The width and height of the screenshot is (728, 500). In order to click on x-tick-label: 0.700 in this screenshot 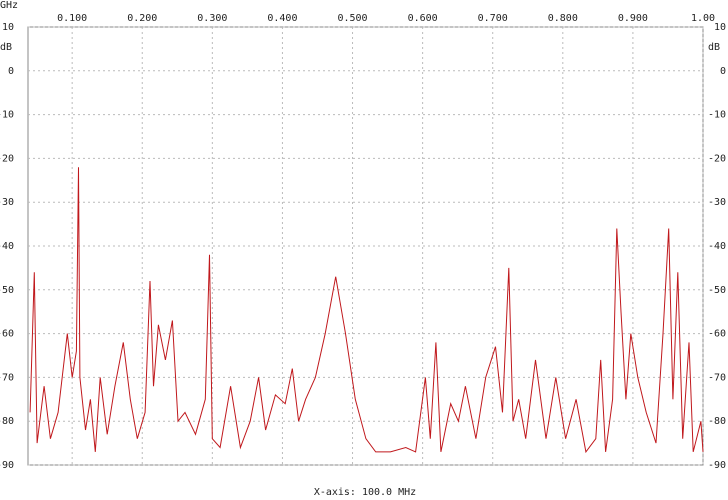, I will do `click(493, 18)`.